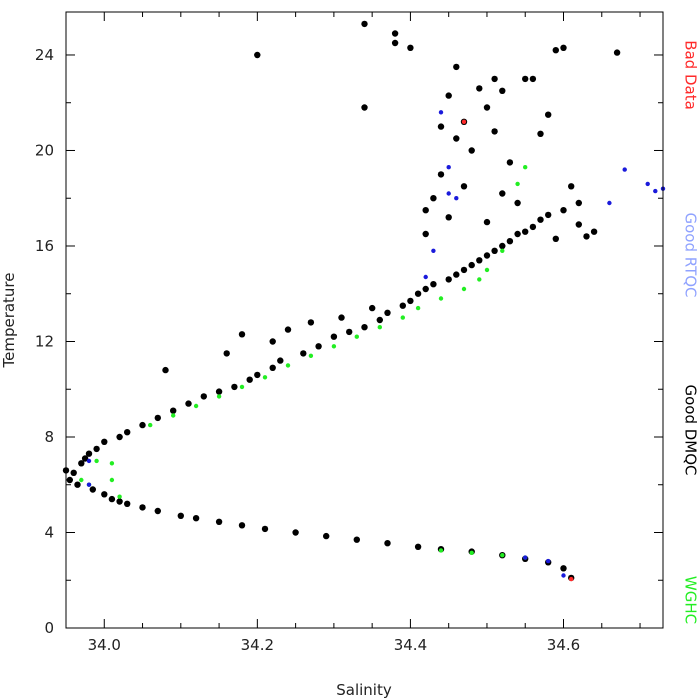 This screenshot has height=700, width=700. Describe the element at coordinates (49, 437) in the screenshot. I see `y-tick-label: 8` at that location.